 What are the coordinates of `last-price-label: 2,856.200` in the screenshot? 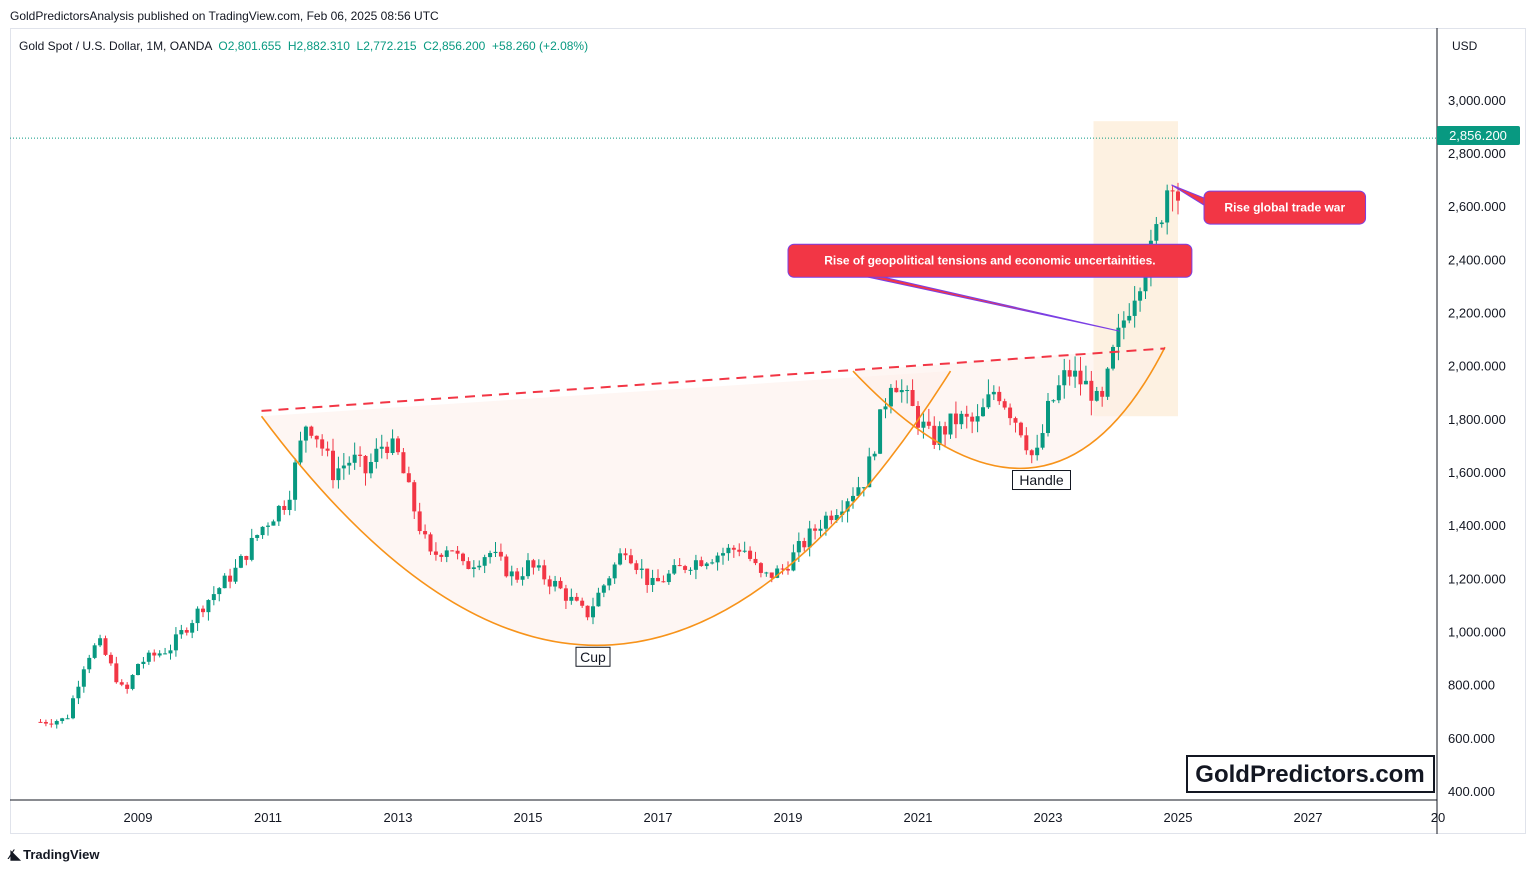 It's located at (1478, 135).